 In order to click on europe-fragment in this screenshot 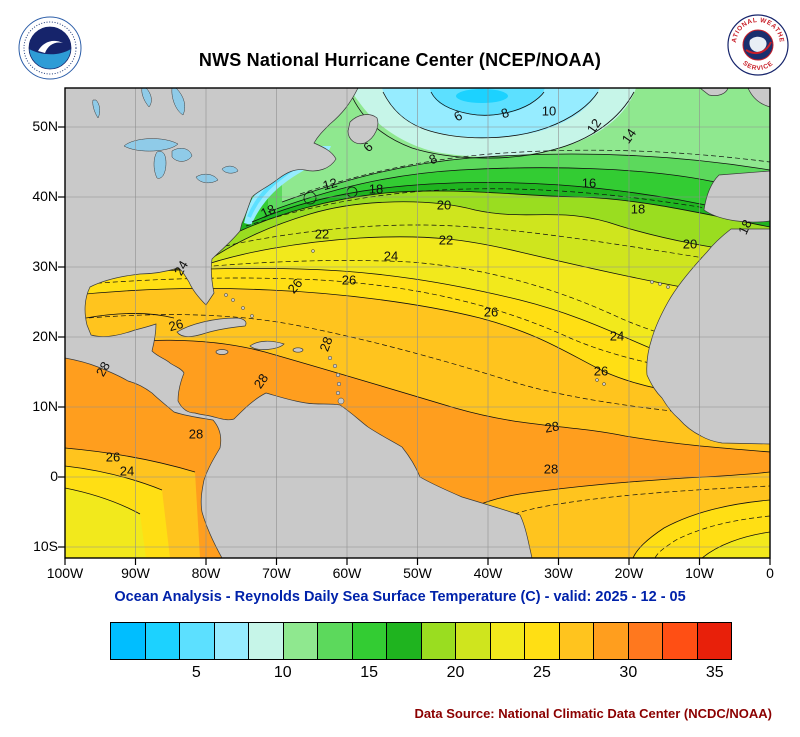, I will do `click(758, 98)`.